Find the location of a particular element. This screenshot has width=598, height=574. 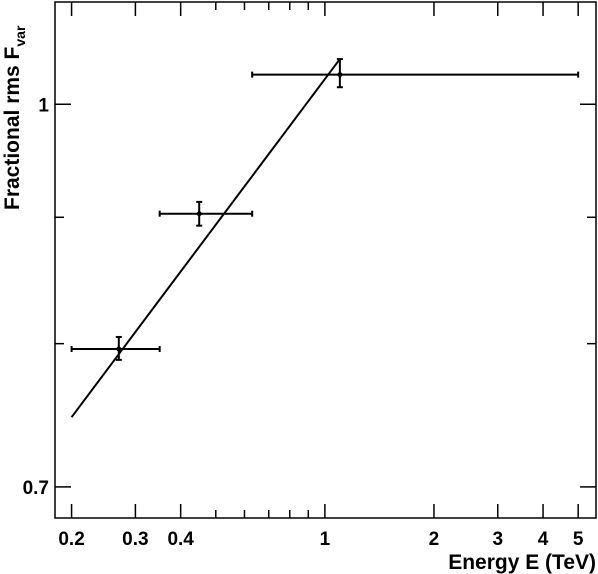

x-tick-label-7: 5 is located at coordinates (578, 539).